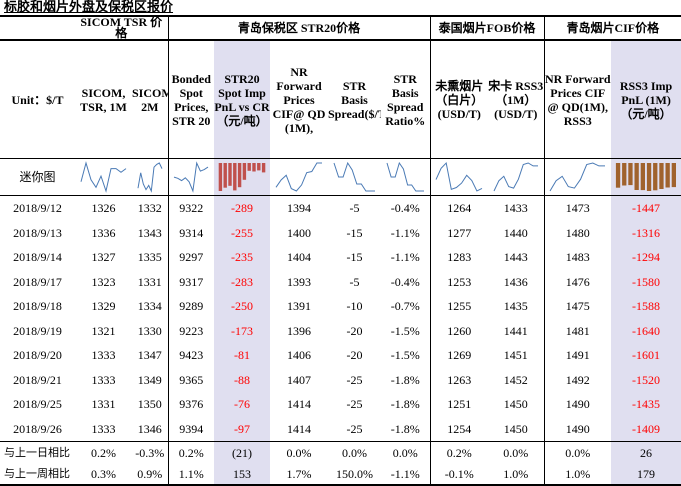 This screenshot has height=486, width=681. What do you see at coordinates (37, 208) in the screenshot?
I see `row-date: 2018/9/12` at bounding box center [37, 208].